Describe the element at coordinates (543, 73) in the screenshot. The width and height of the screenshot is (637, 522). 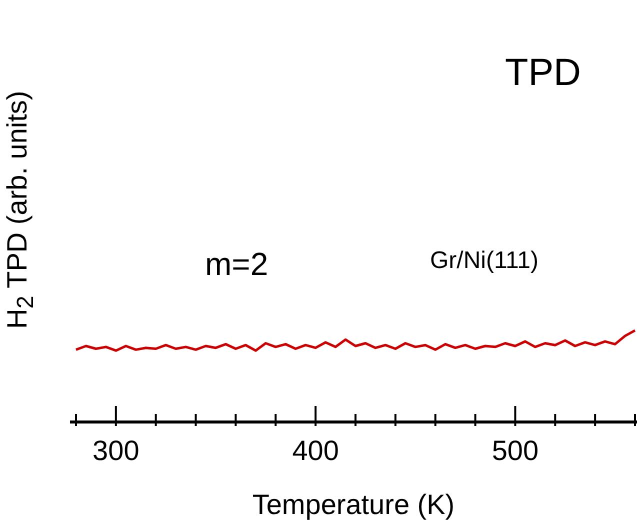
I see `text: TPD` at that location.